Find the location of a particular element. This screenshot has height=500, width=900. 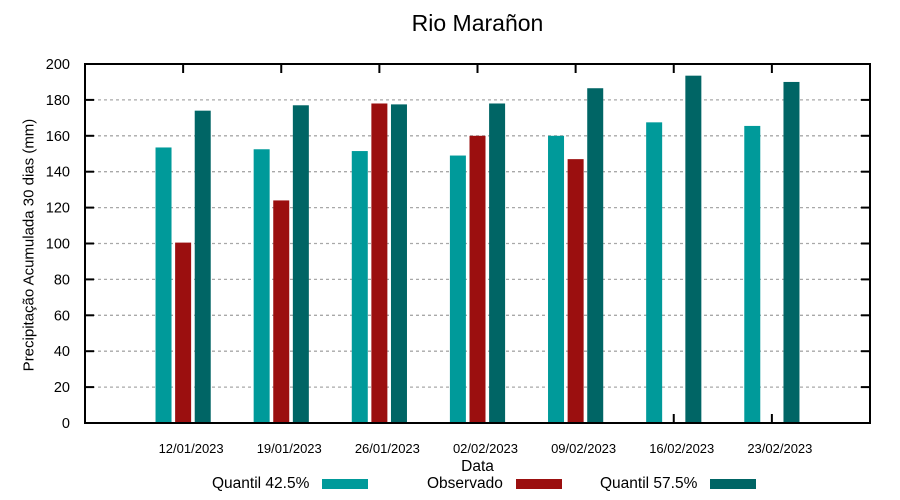

ytick-label-140: 140 is located at coordinates (58, 173).